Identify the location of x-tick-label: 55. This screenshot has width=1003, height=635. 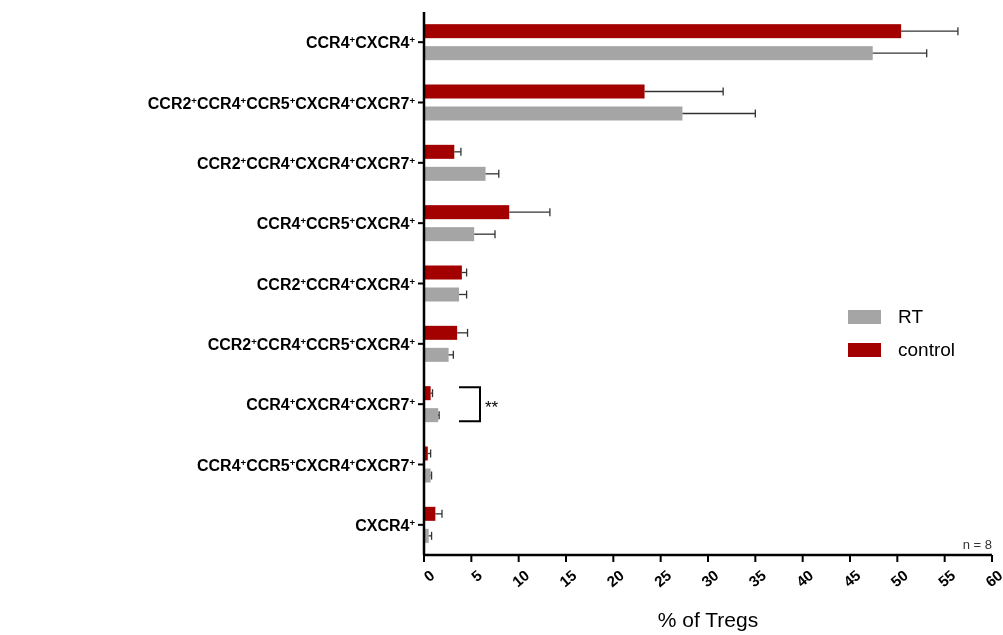
(946, 578).